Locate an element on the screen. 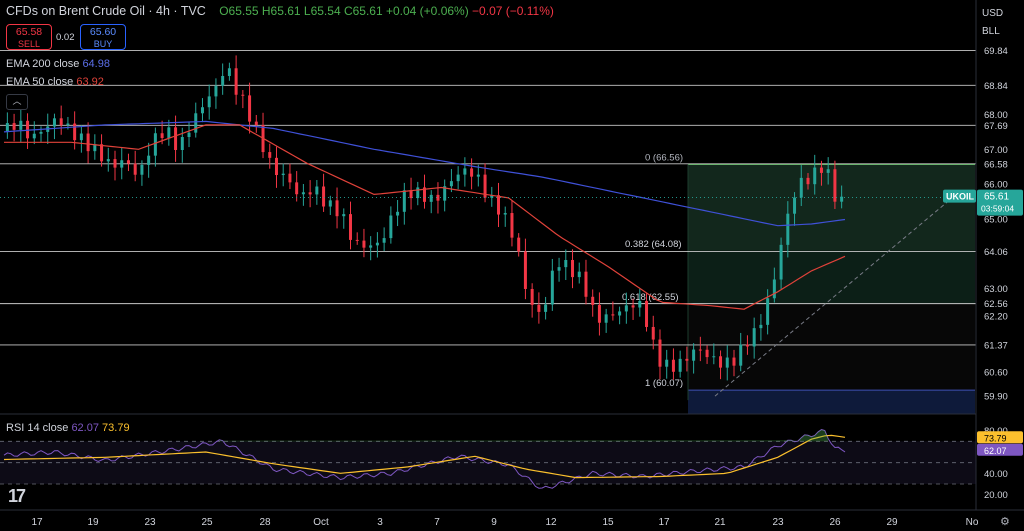 This screenshot has width=1024, height=531. sell-label: SELL is located at coordinates (29, 44).